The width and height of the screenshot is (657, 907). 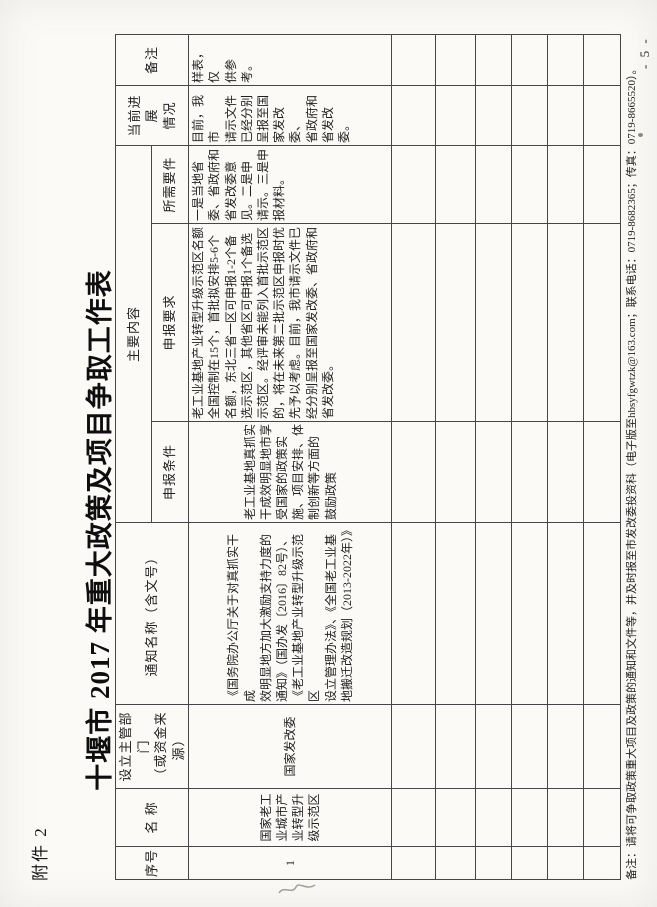 What do you see at coordinates (290, 184) in the screenshot?
I see `cell-required-docs: 一是当地省 委、省政府和 省发改委意 见。二是申 请示。三是申 报材料。` at bounding box center [290, 184].